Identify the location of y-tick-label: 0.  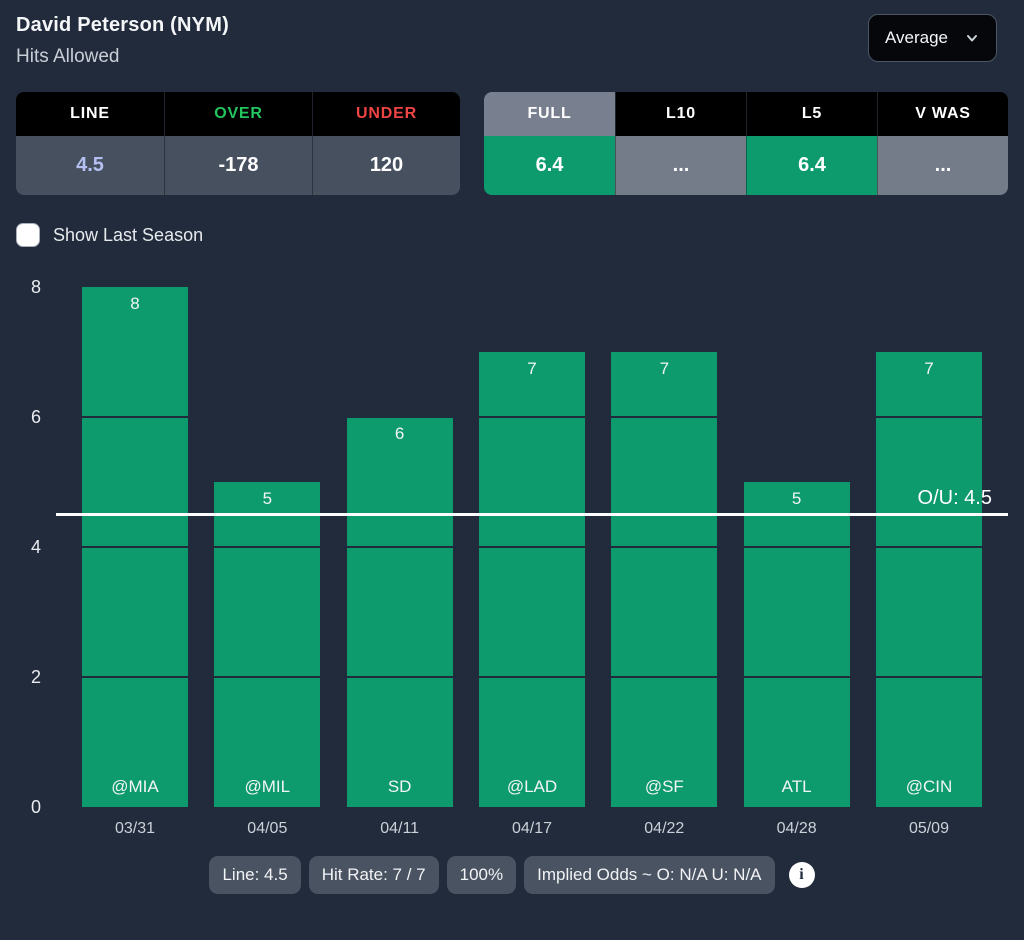
(35, 807).